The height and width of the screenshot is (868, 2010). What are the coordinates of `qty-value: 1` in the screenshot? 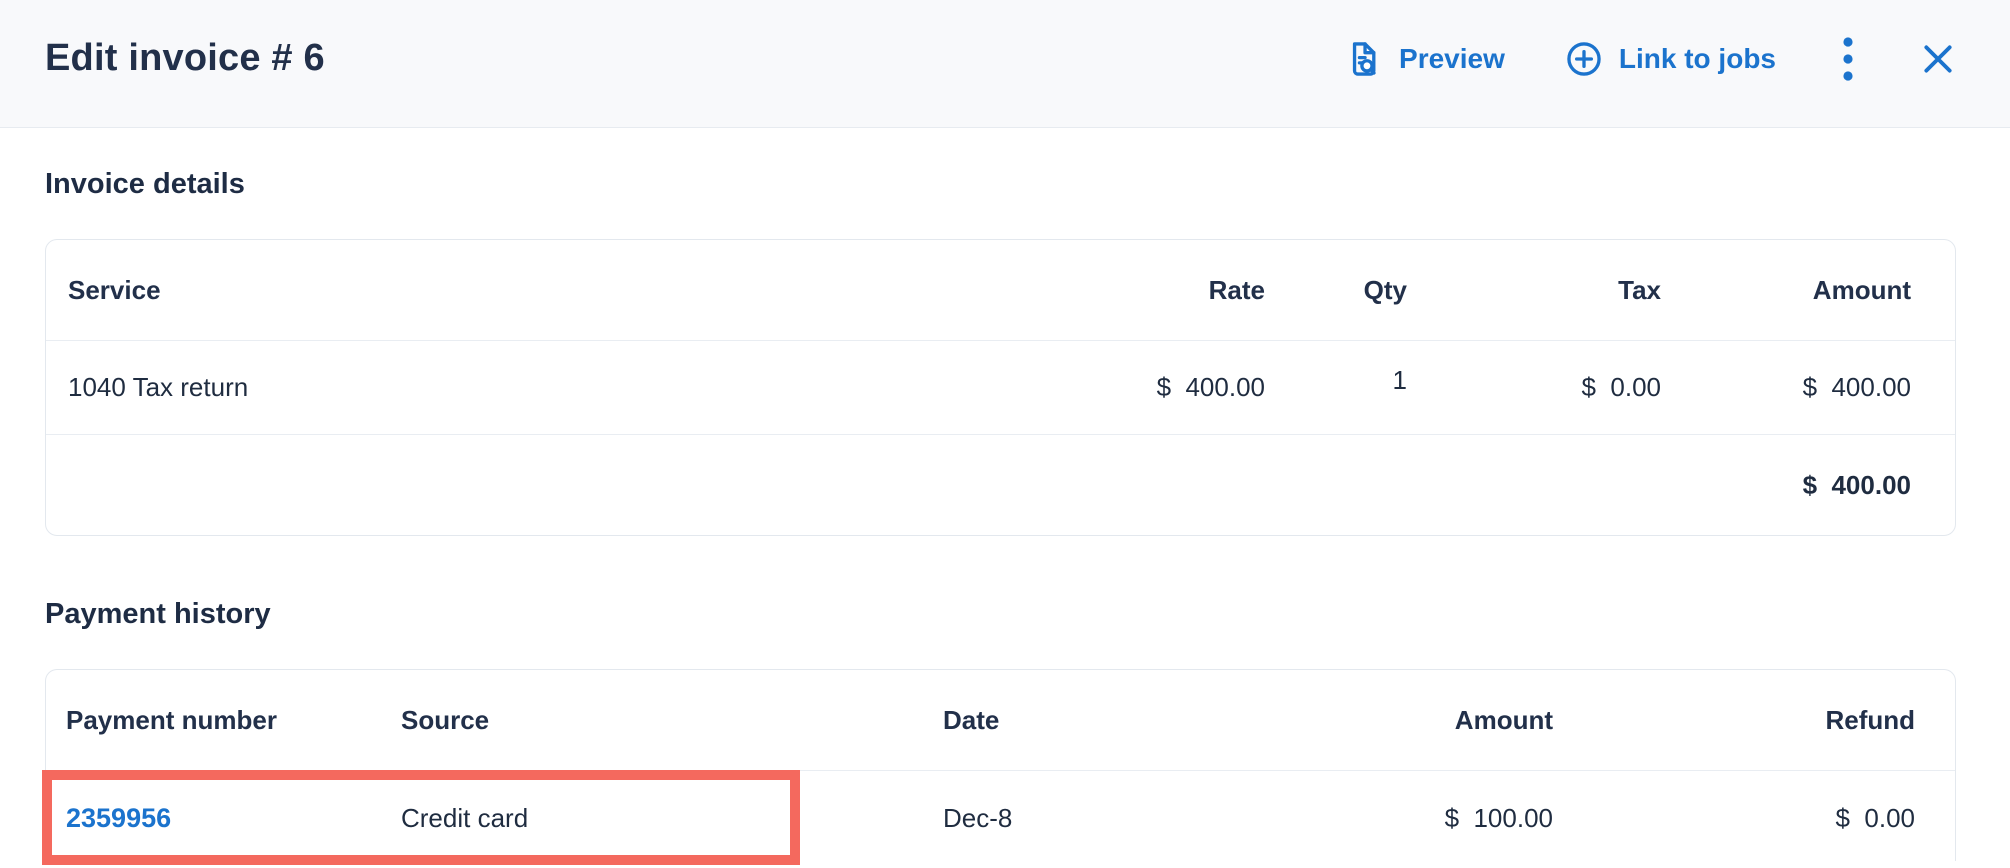 It's located at (1399, 380).